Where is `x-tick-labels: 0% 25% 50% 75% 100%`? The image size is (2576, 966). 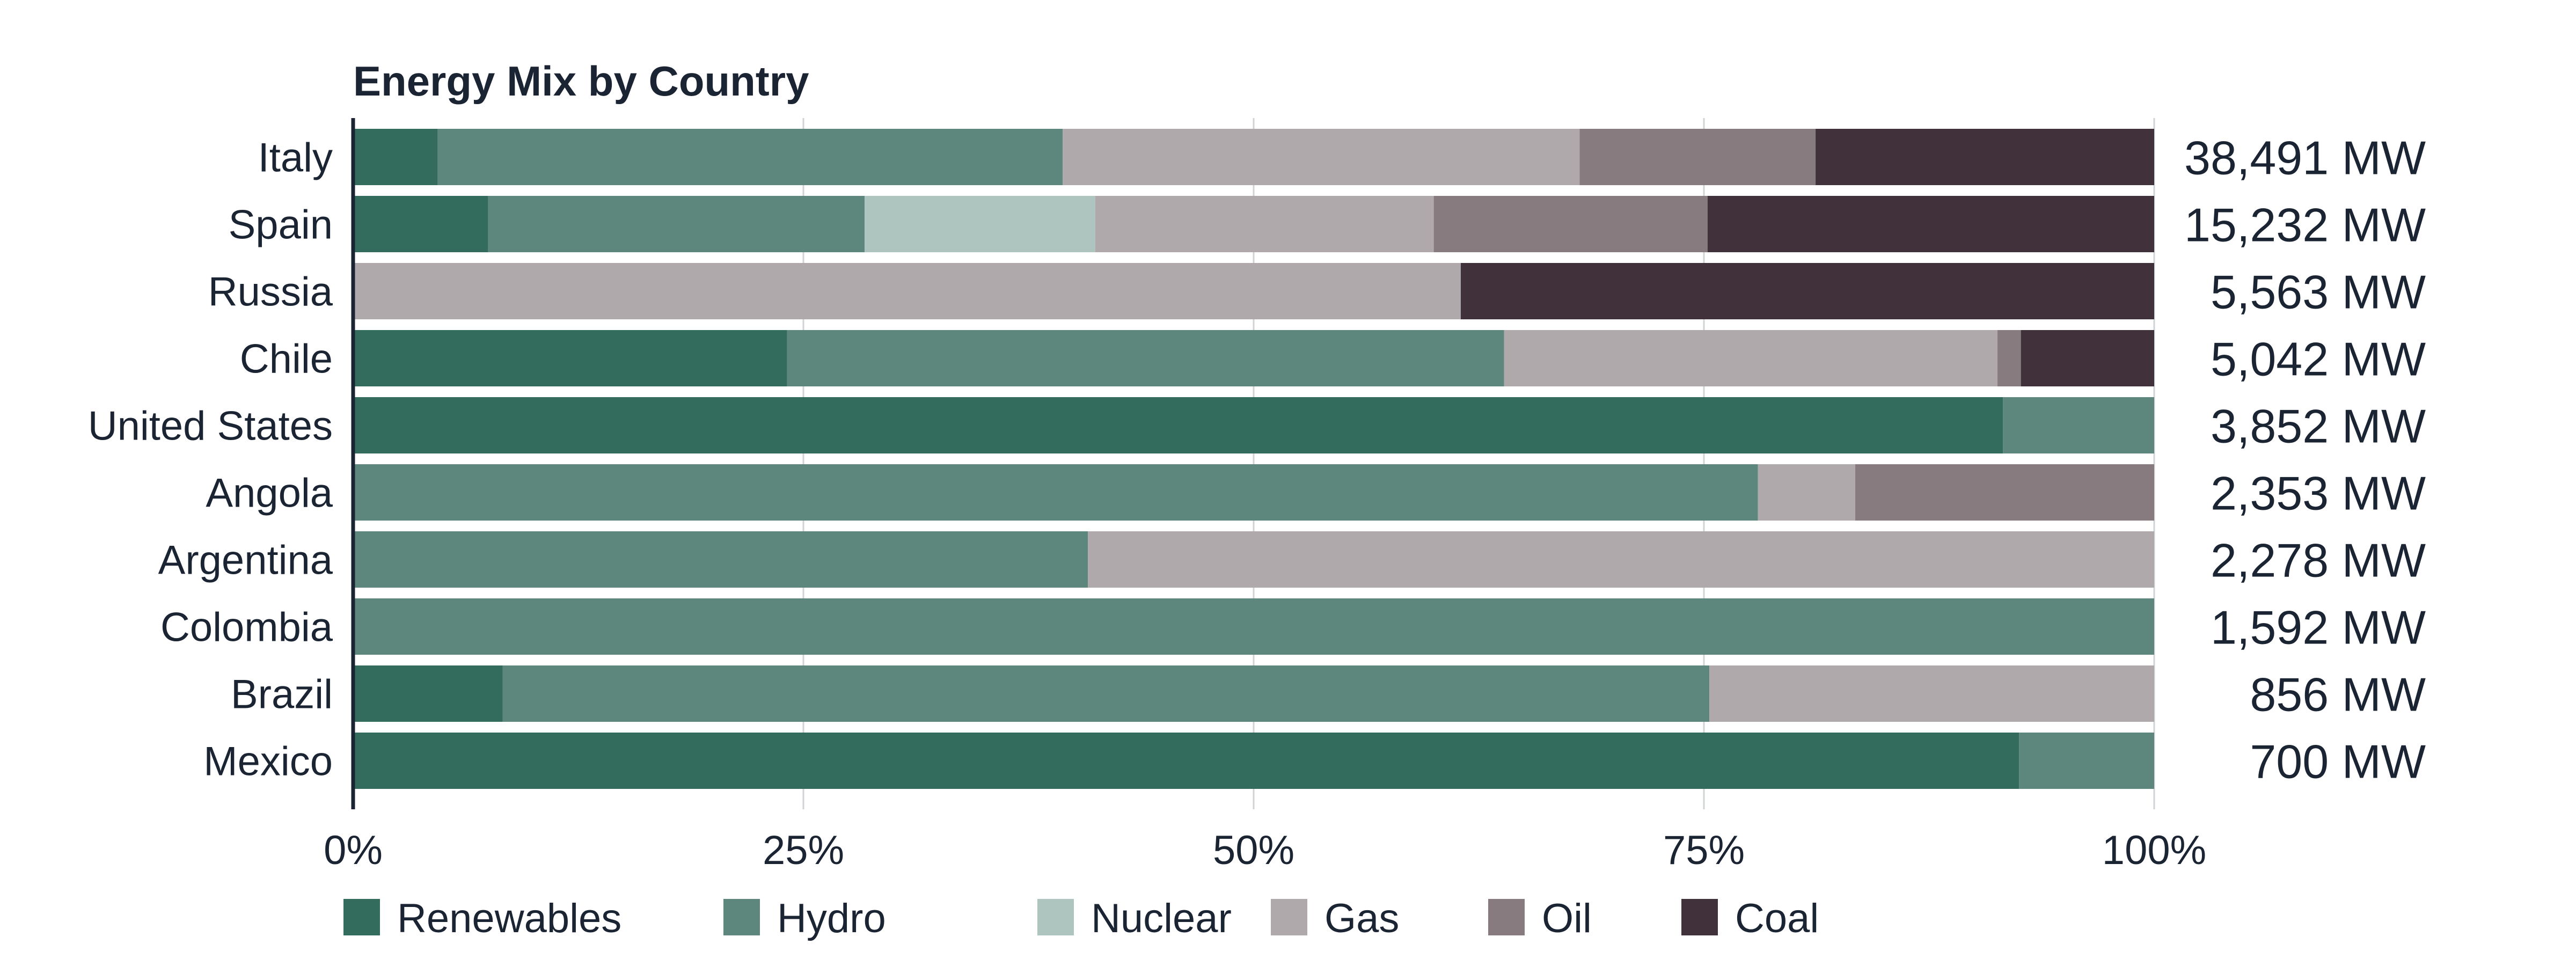
x-tick-labels: 0% 25% 50% 75% 100% is located at coordinates (1265, 850).